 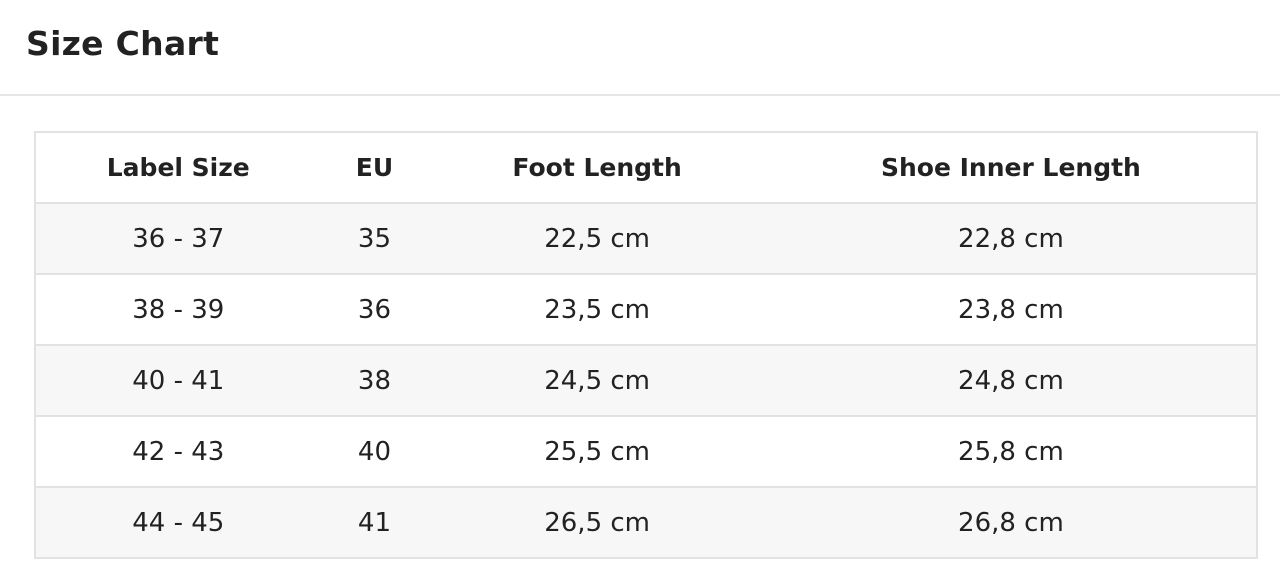 I want to click on cell-foot-length: 24,5 cm, so click(x=597, y=381).